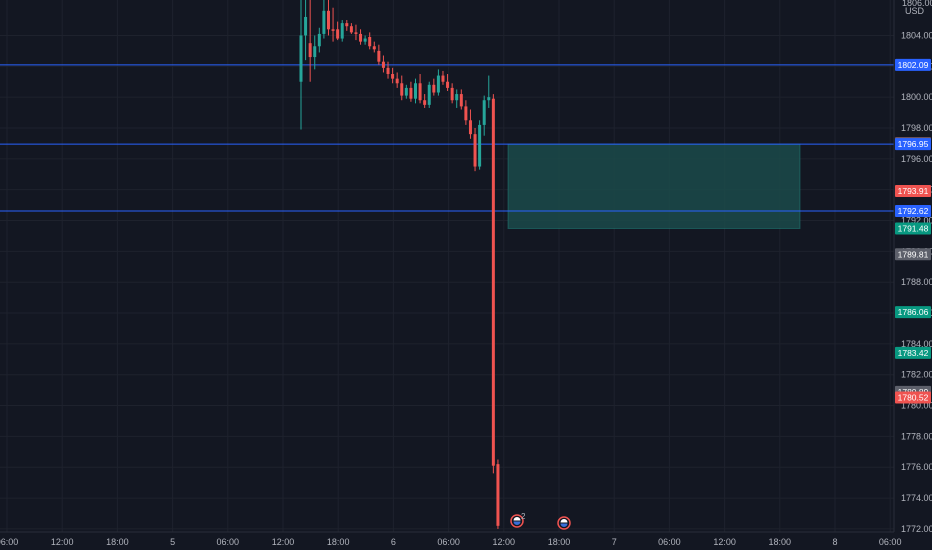  Describe the element at coordinates (915, 11) in the screenshot. I see `currency-label: USD` at that location.